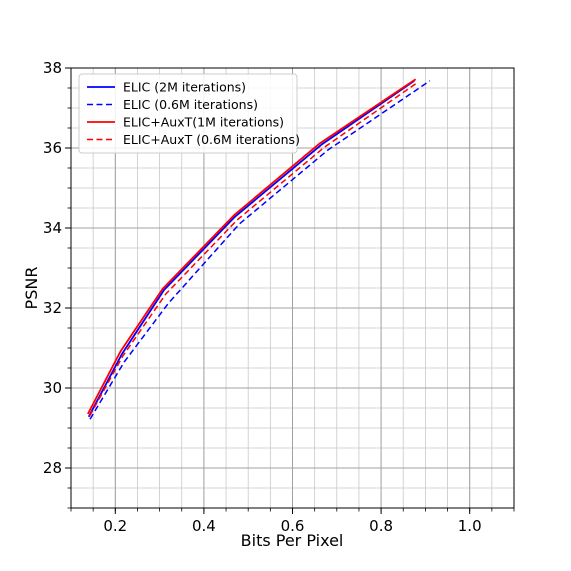  What do you see at coordinates (52, 148) in the screenshot?
I see `y-tick-label: 36` at bounding box center [52, 148].